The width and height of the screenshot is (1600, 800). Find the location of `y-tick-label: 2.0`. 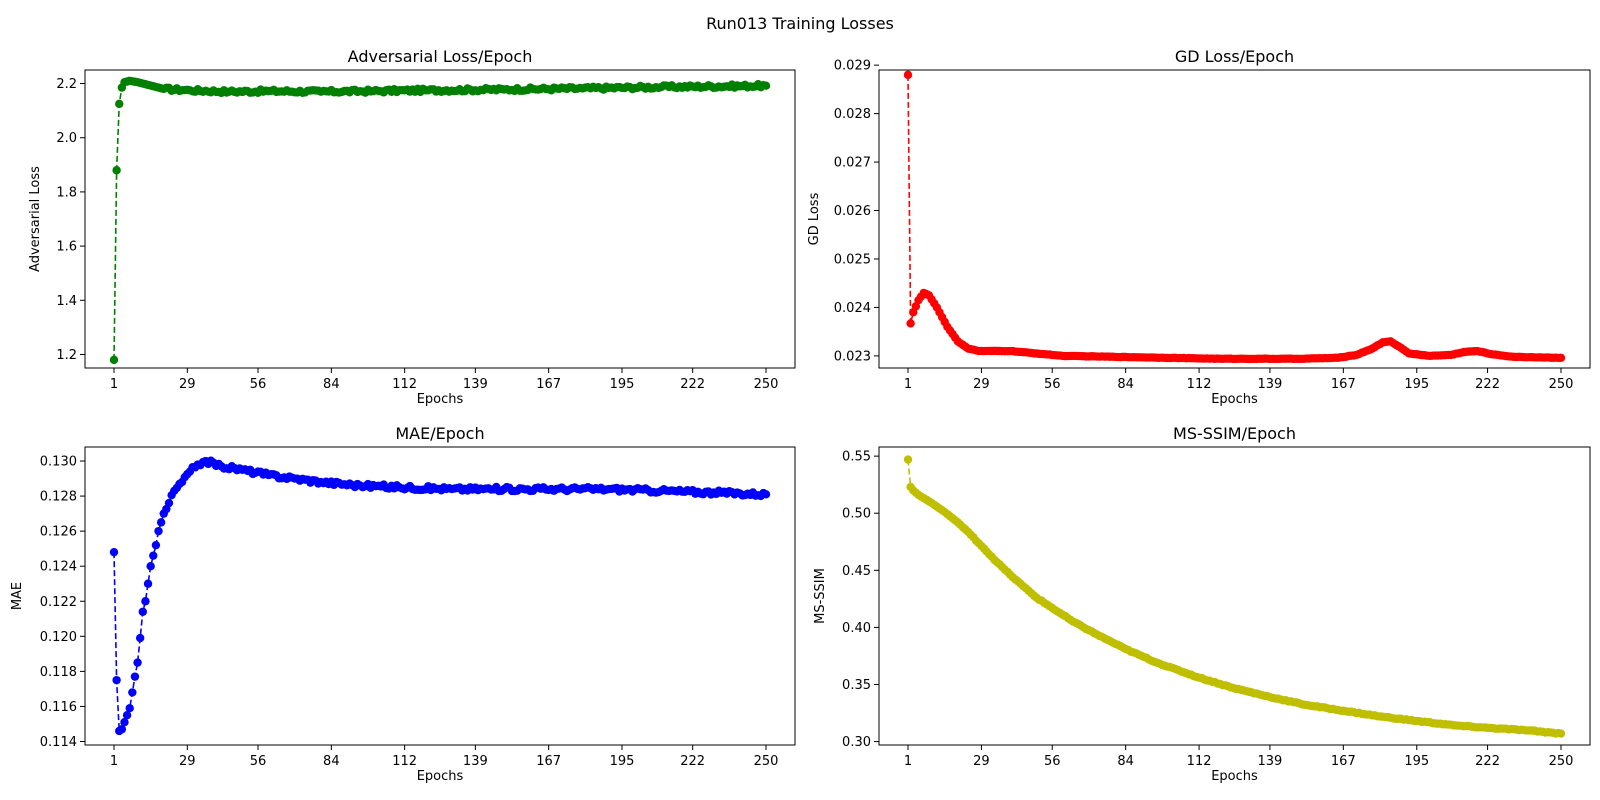

y-tick-label: 2.0 is located at coordinates (66, 138).